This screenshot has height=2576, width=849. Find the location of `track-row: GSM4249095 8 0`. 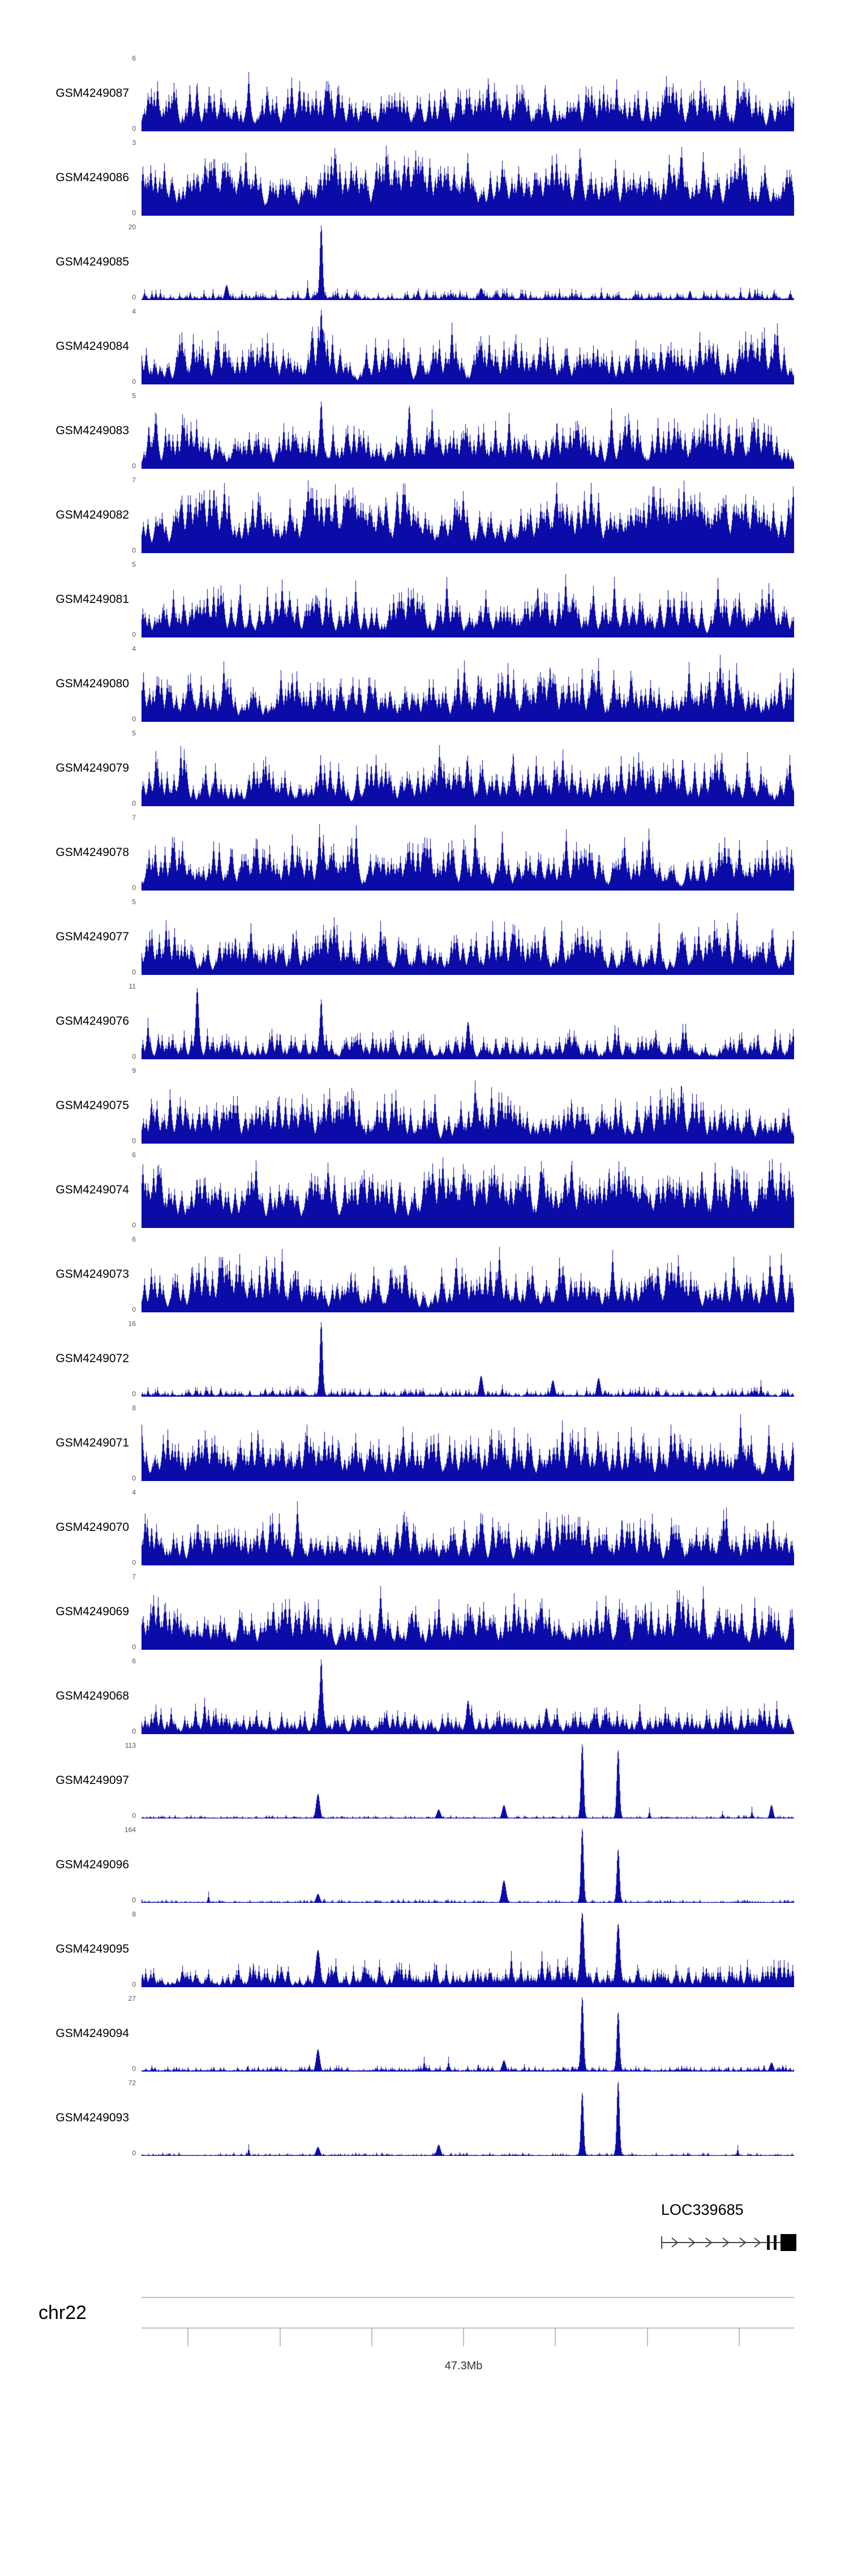

track-row: GSM4249095 8 0 is located at coordinates (424, 1953).